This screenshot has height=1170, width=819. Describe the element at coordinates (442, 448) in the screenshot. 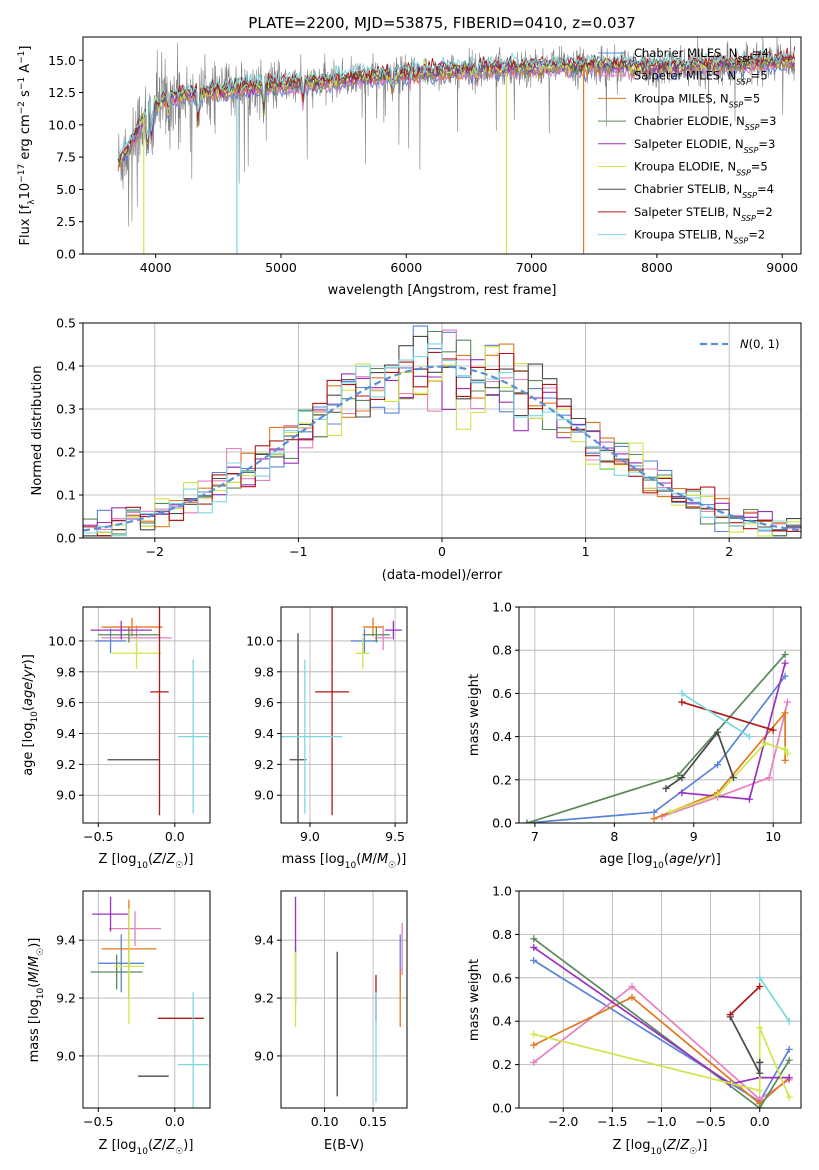

I see `normal-curve` at that location.